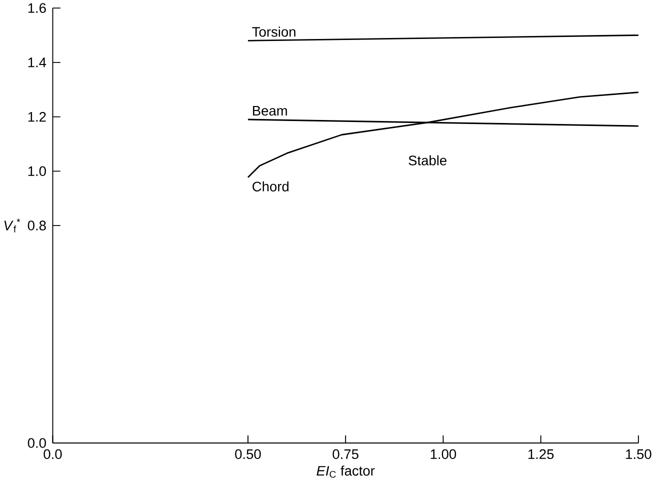  What do you see at coordinates (443, 135) in the screenshot?
I see `line-series` at bounding box center [443, 135].